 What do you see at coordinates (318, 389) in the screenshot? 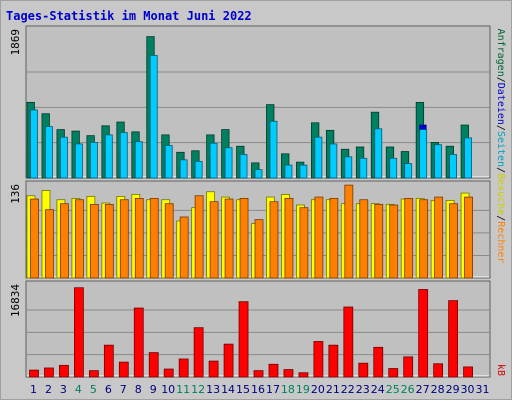
I see `x-tick-label-20: 20` at bounding box center [318, 389].